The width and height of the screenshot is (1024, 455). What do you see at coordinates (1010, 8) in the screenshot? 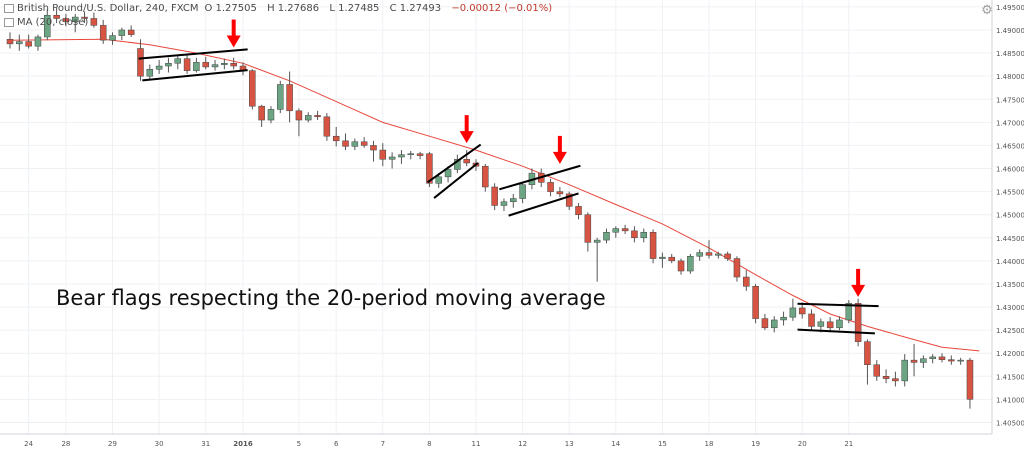
I see `y-tick-label: 1.49500` at bounding box center [1010, 8].